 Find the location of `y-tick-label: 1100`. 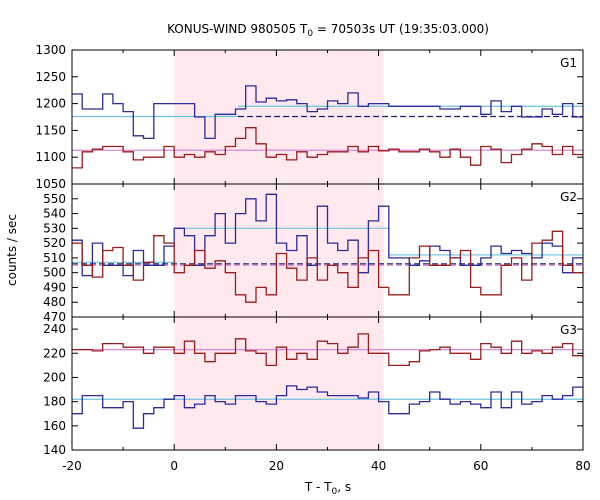

y-tick-label: 1100 is located at coordinates (50, 157).